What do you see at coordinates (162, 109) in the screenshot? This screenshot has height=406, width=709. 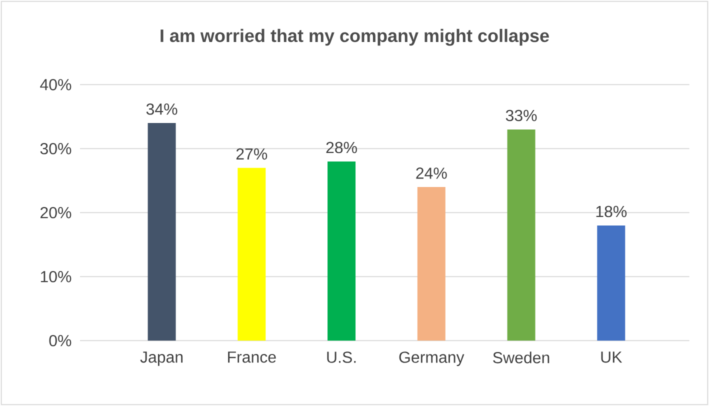 I see `data-label: 34%` at bounding box center [162, 109].